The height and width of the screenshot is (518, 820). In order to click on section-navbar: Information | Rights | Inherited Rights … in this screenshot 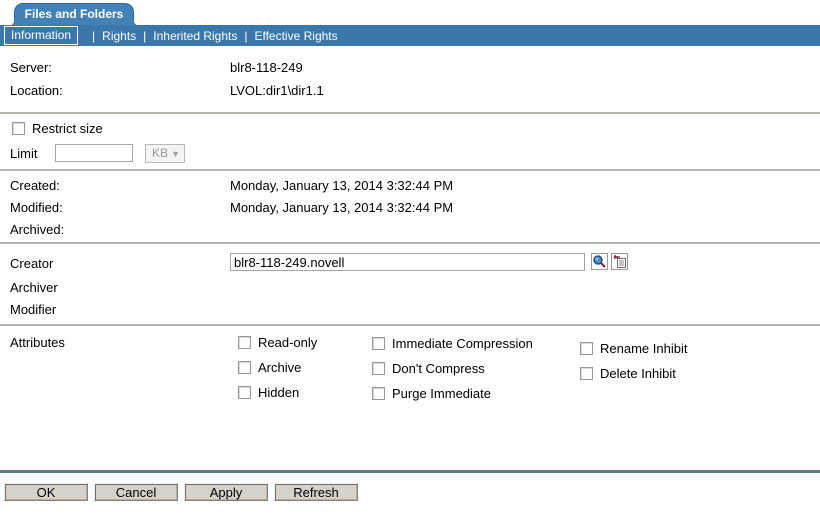, I will do `click(410, 35)`.